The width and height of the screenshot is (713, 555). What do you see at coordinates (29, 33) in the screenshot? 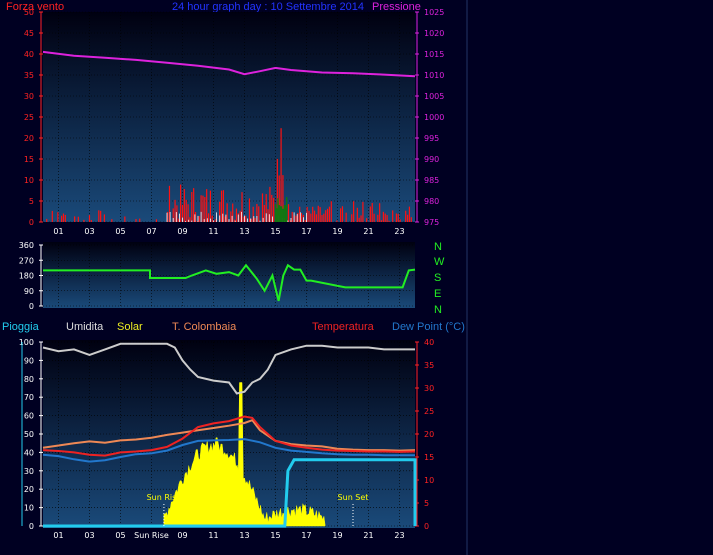
I see `y-tick-label-left: 45` at bounding box center [29, 33].